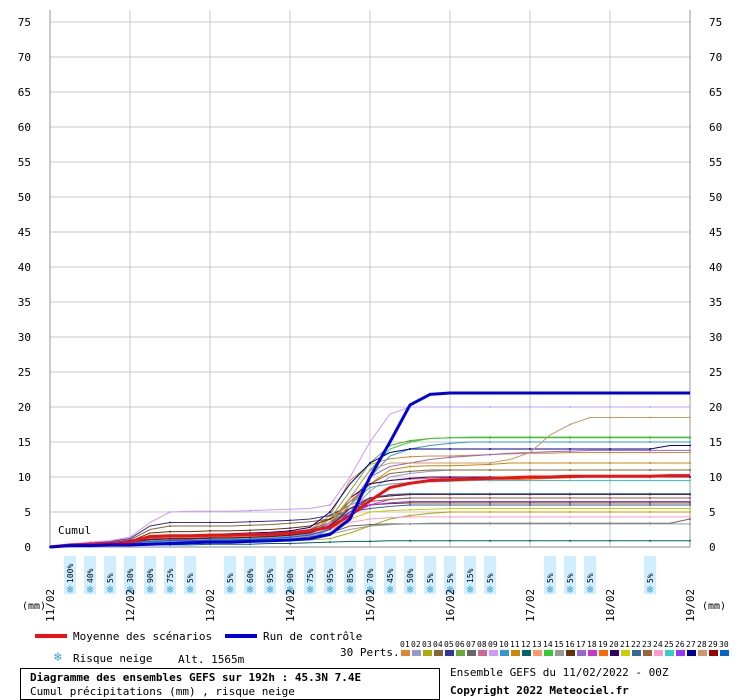  What do you see at coordinates (24, 197) in the screenshot?
I see `y-tick-label-left: 50` at bounding box center [24, 197].